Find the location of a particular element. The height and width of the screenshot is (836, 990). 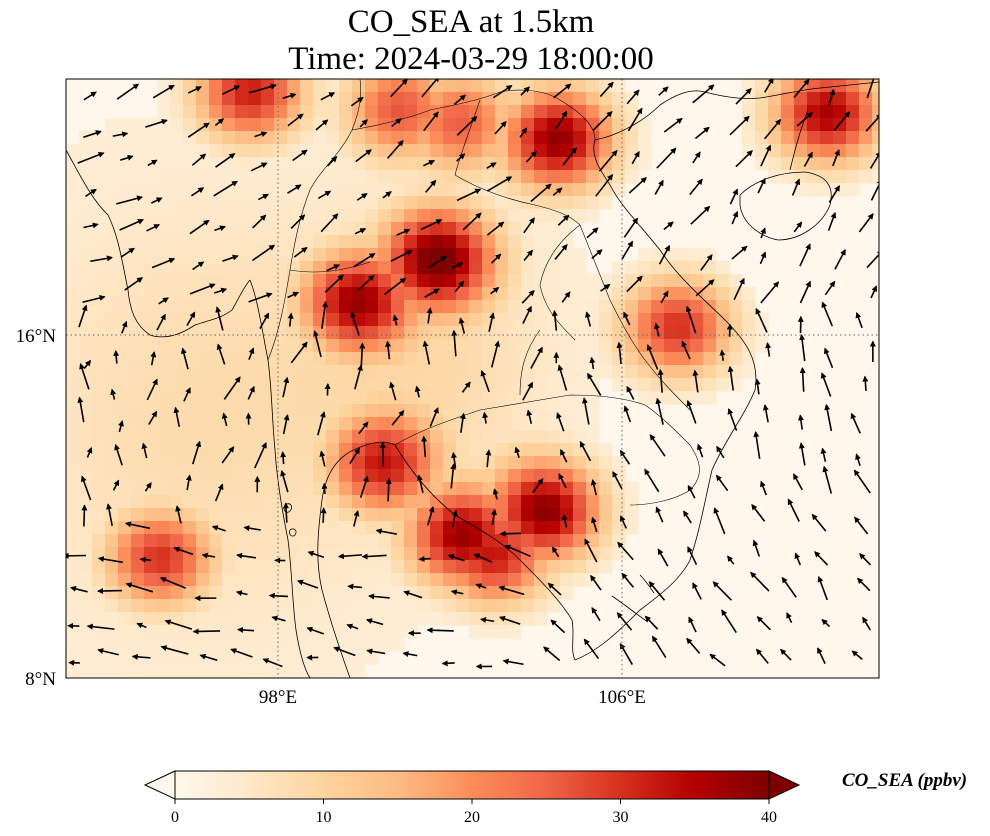

map-title: CO_SEA at 1.5km is located at coordinates (471, 22).